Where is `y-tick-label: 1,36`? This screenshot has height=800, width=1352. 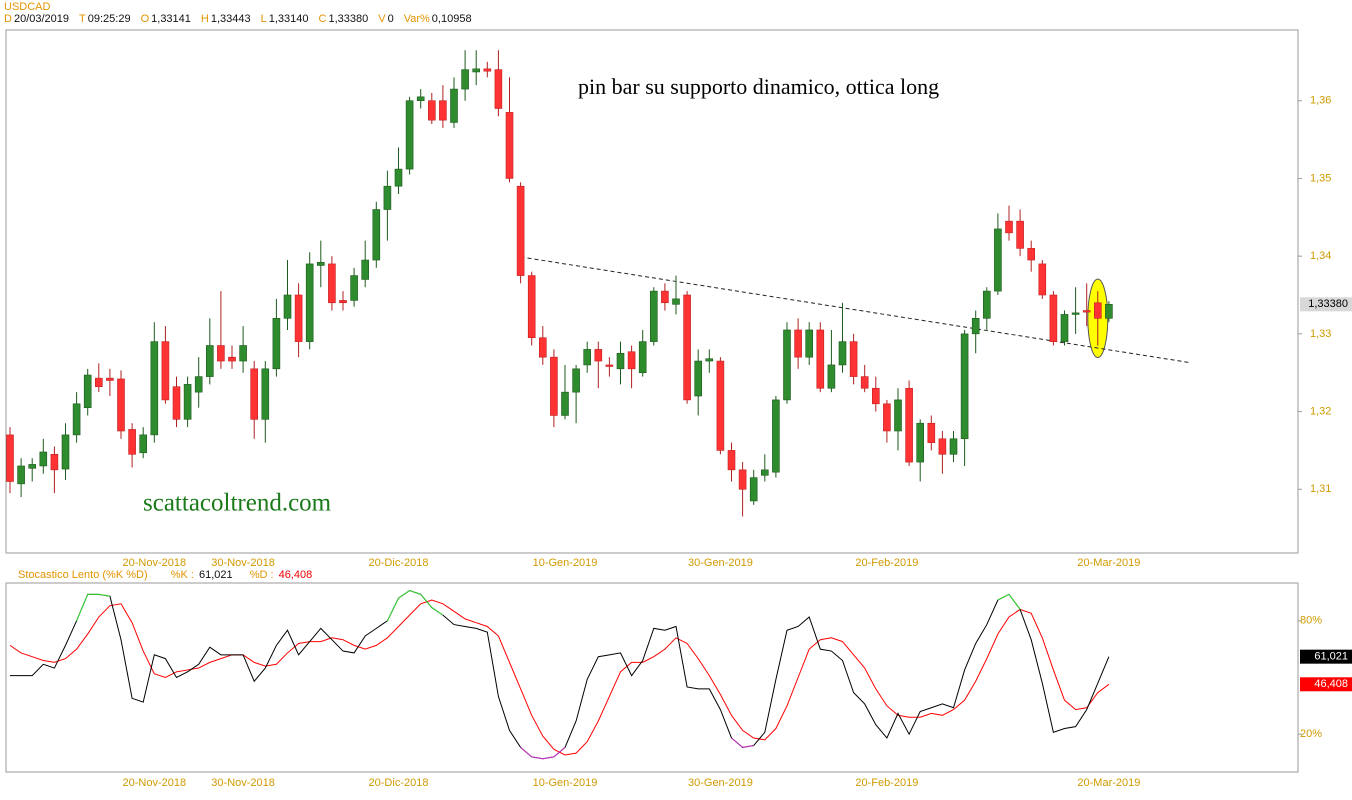
y-tick-label: 1,36 is located at coordinates (1320, 101).